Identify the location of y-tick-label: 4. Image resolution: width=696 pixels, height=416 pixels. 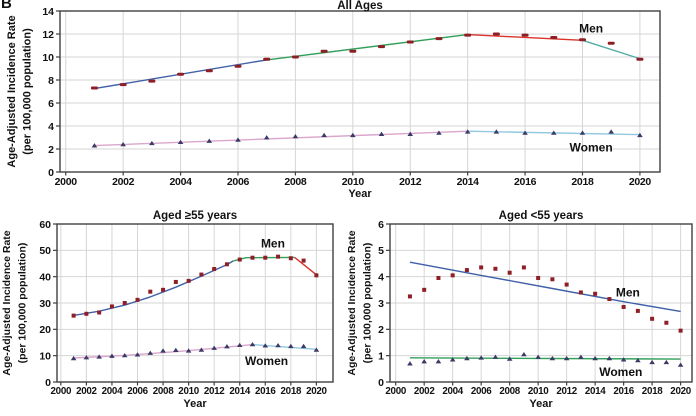
(381, 277).